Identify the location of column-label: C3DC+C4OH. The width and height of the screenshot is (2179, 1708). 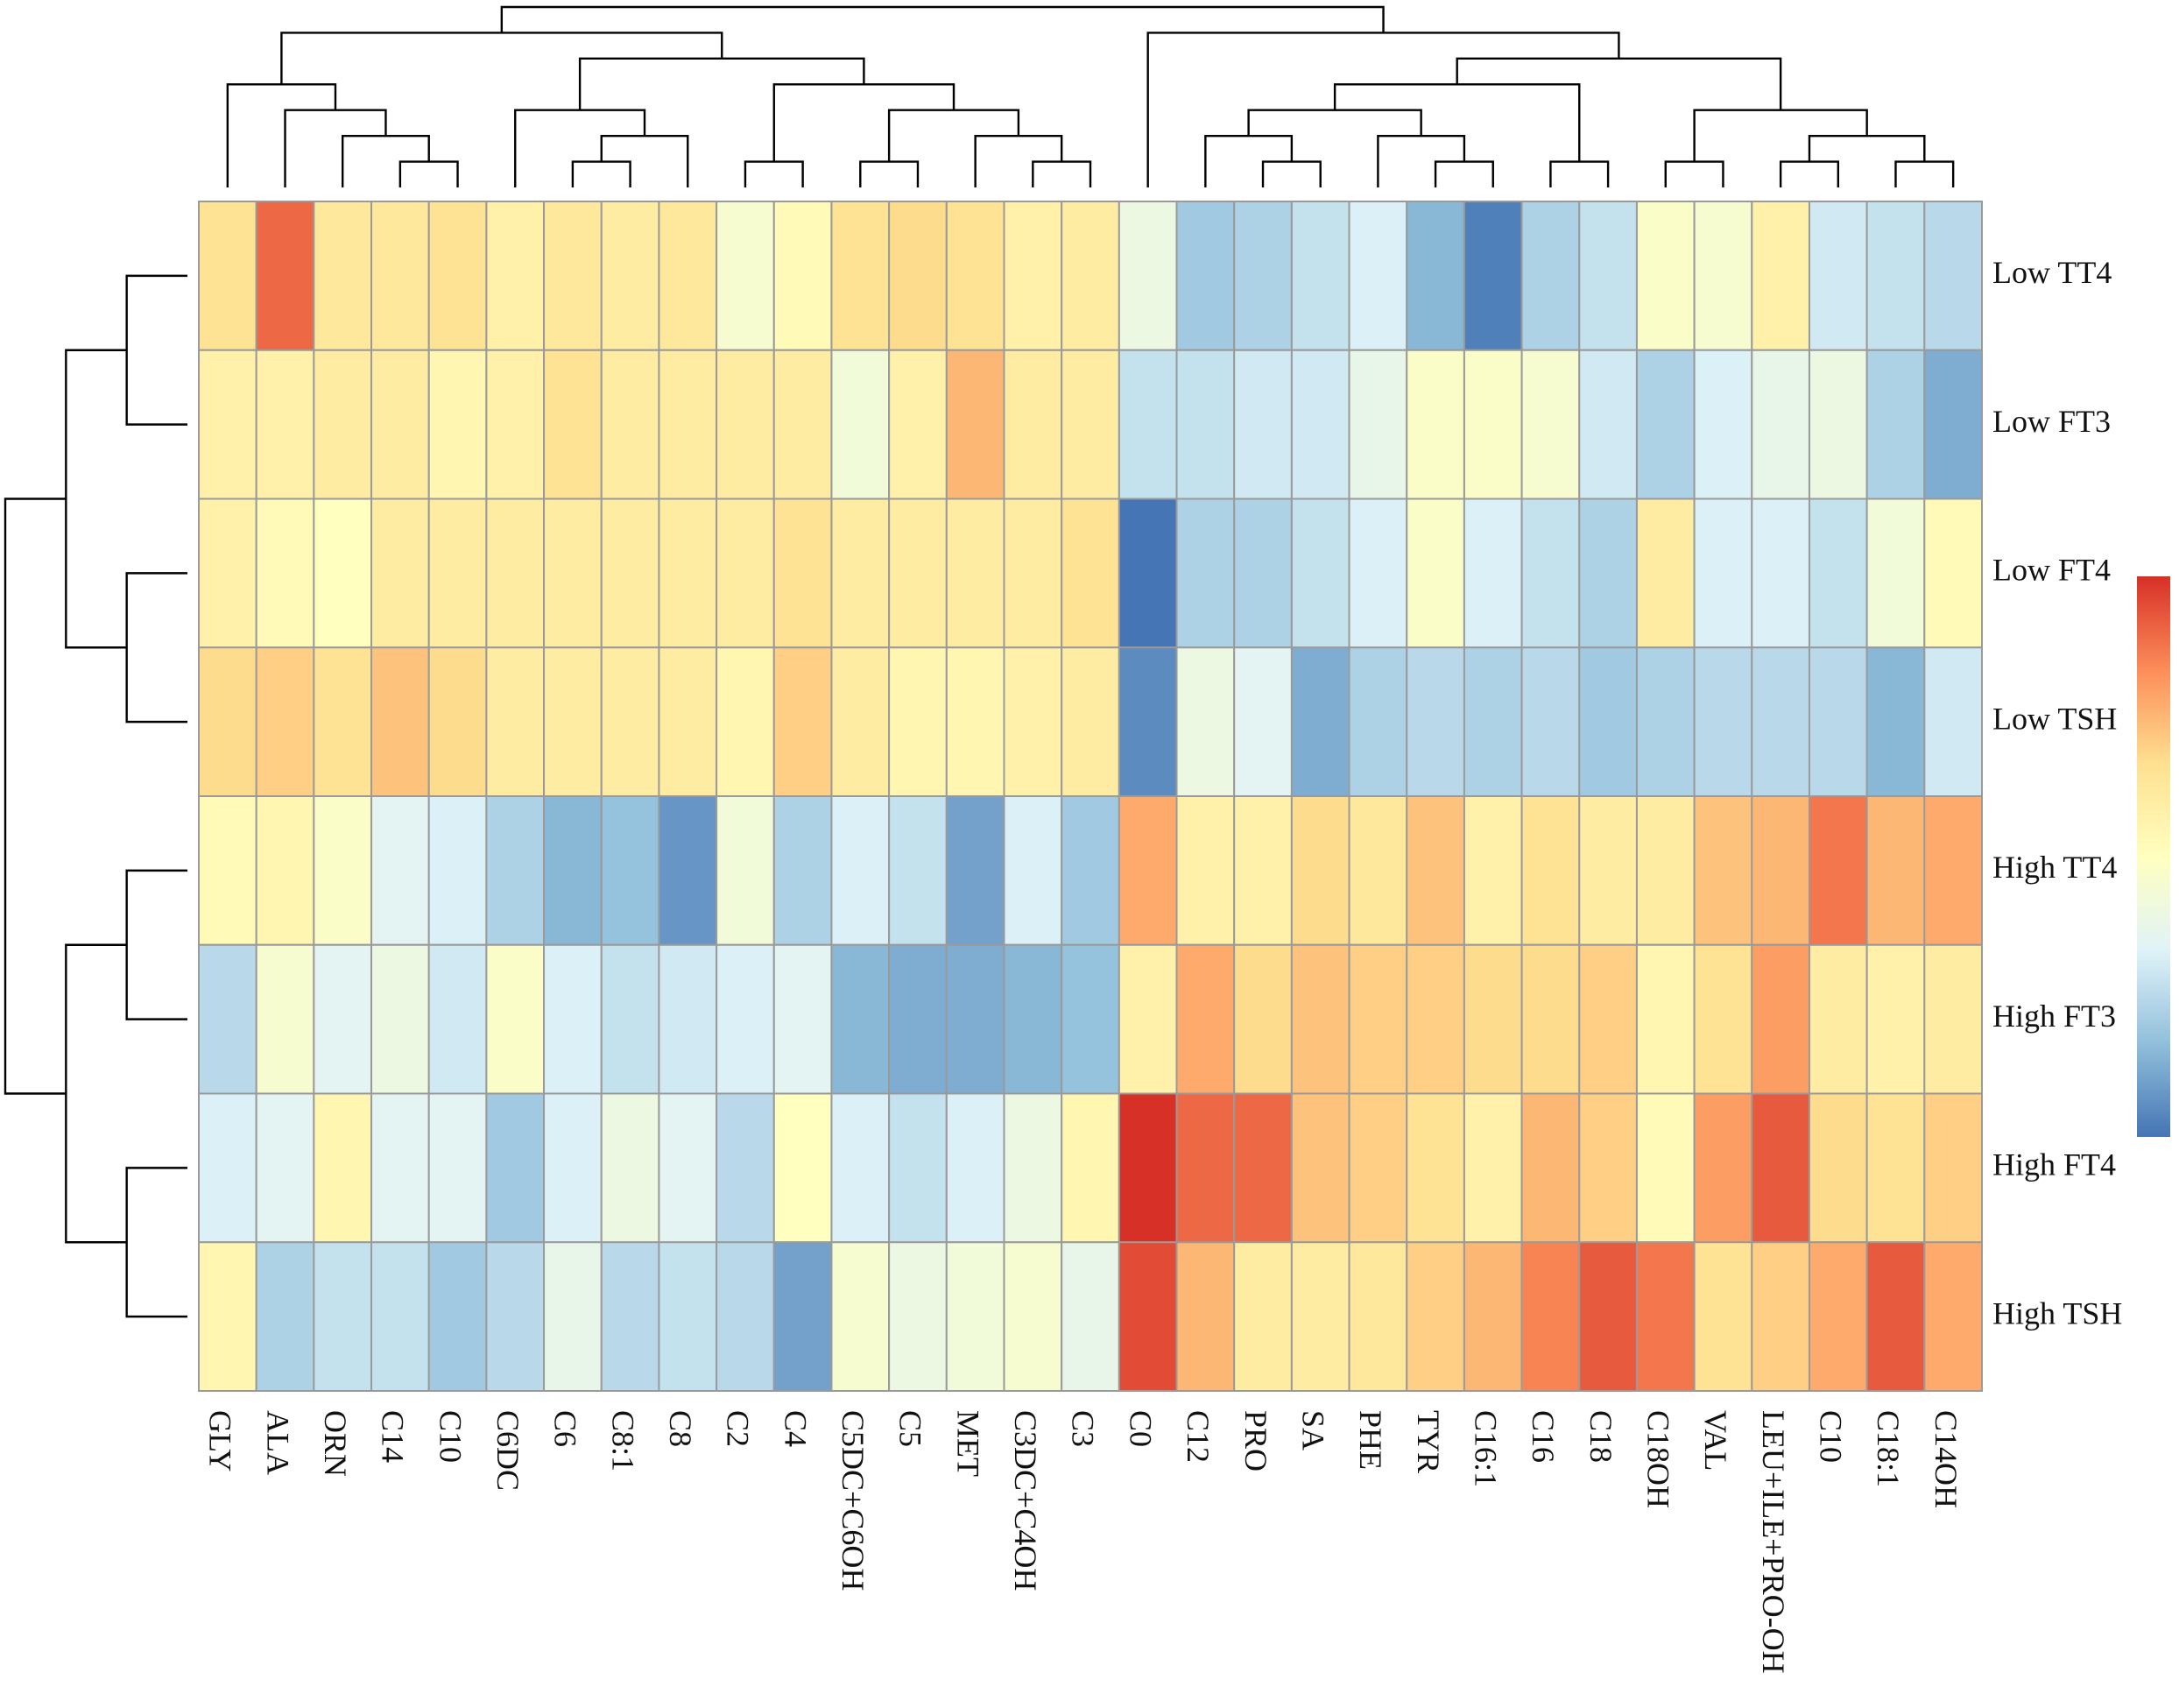
(1026, 1500).